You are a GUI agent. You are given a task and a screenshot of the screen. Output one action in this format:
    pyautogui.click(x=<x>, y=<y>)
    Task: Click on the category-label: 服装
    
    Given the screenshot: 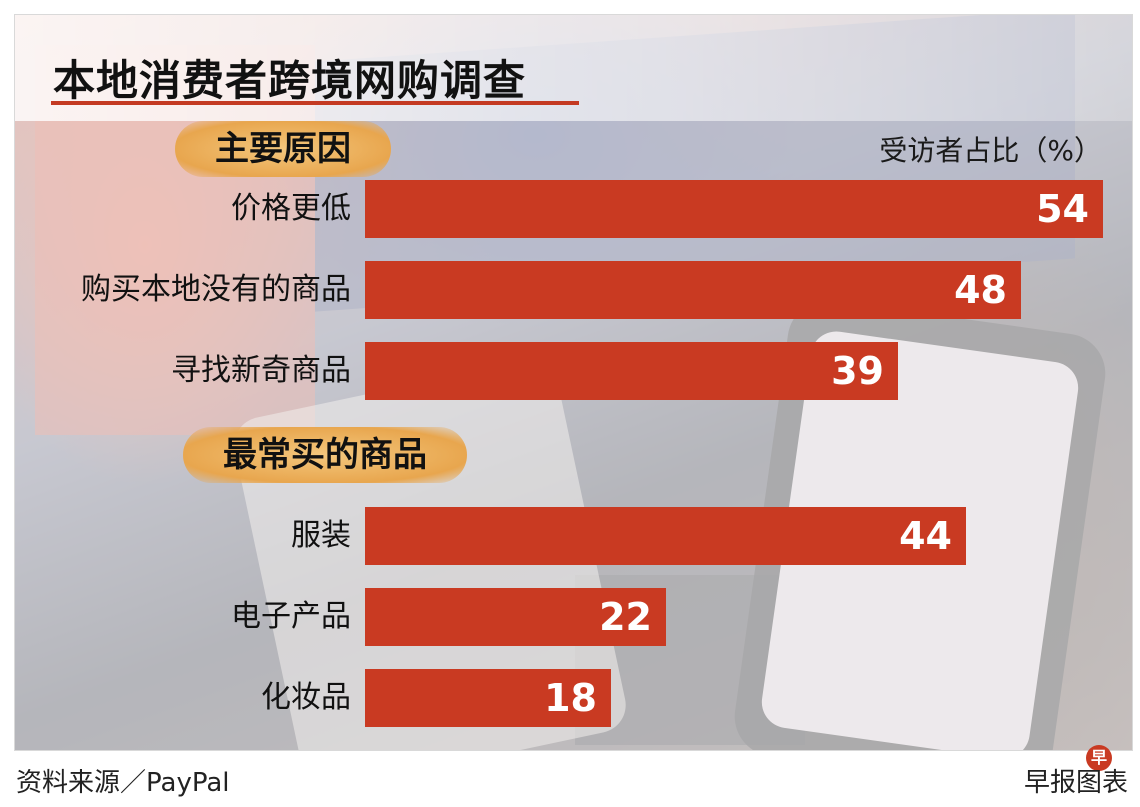 What is the action you would take?
    pyautogui.click(x=321, y=535)
    